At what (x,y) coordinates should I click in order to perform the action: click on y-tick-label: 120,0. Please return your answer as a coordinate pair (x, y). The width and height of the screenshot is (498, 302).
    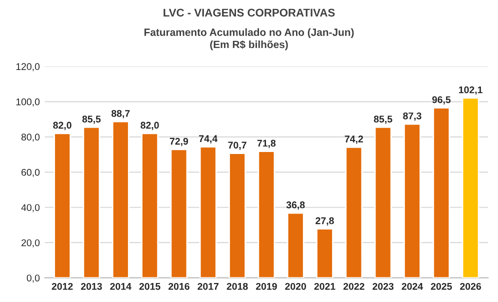
    Looking at the image, I should click on (28, 67).